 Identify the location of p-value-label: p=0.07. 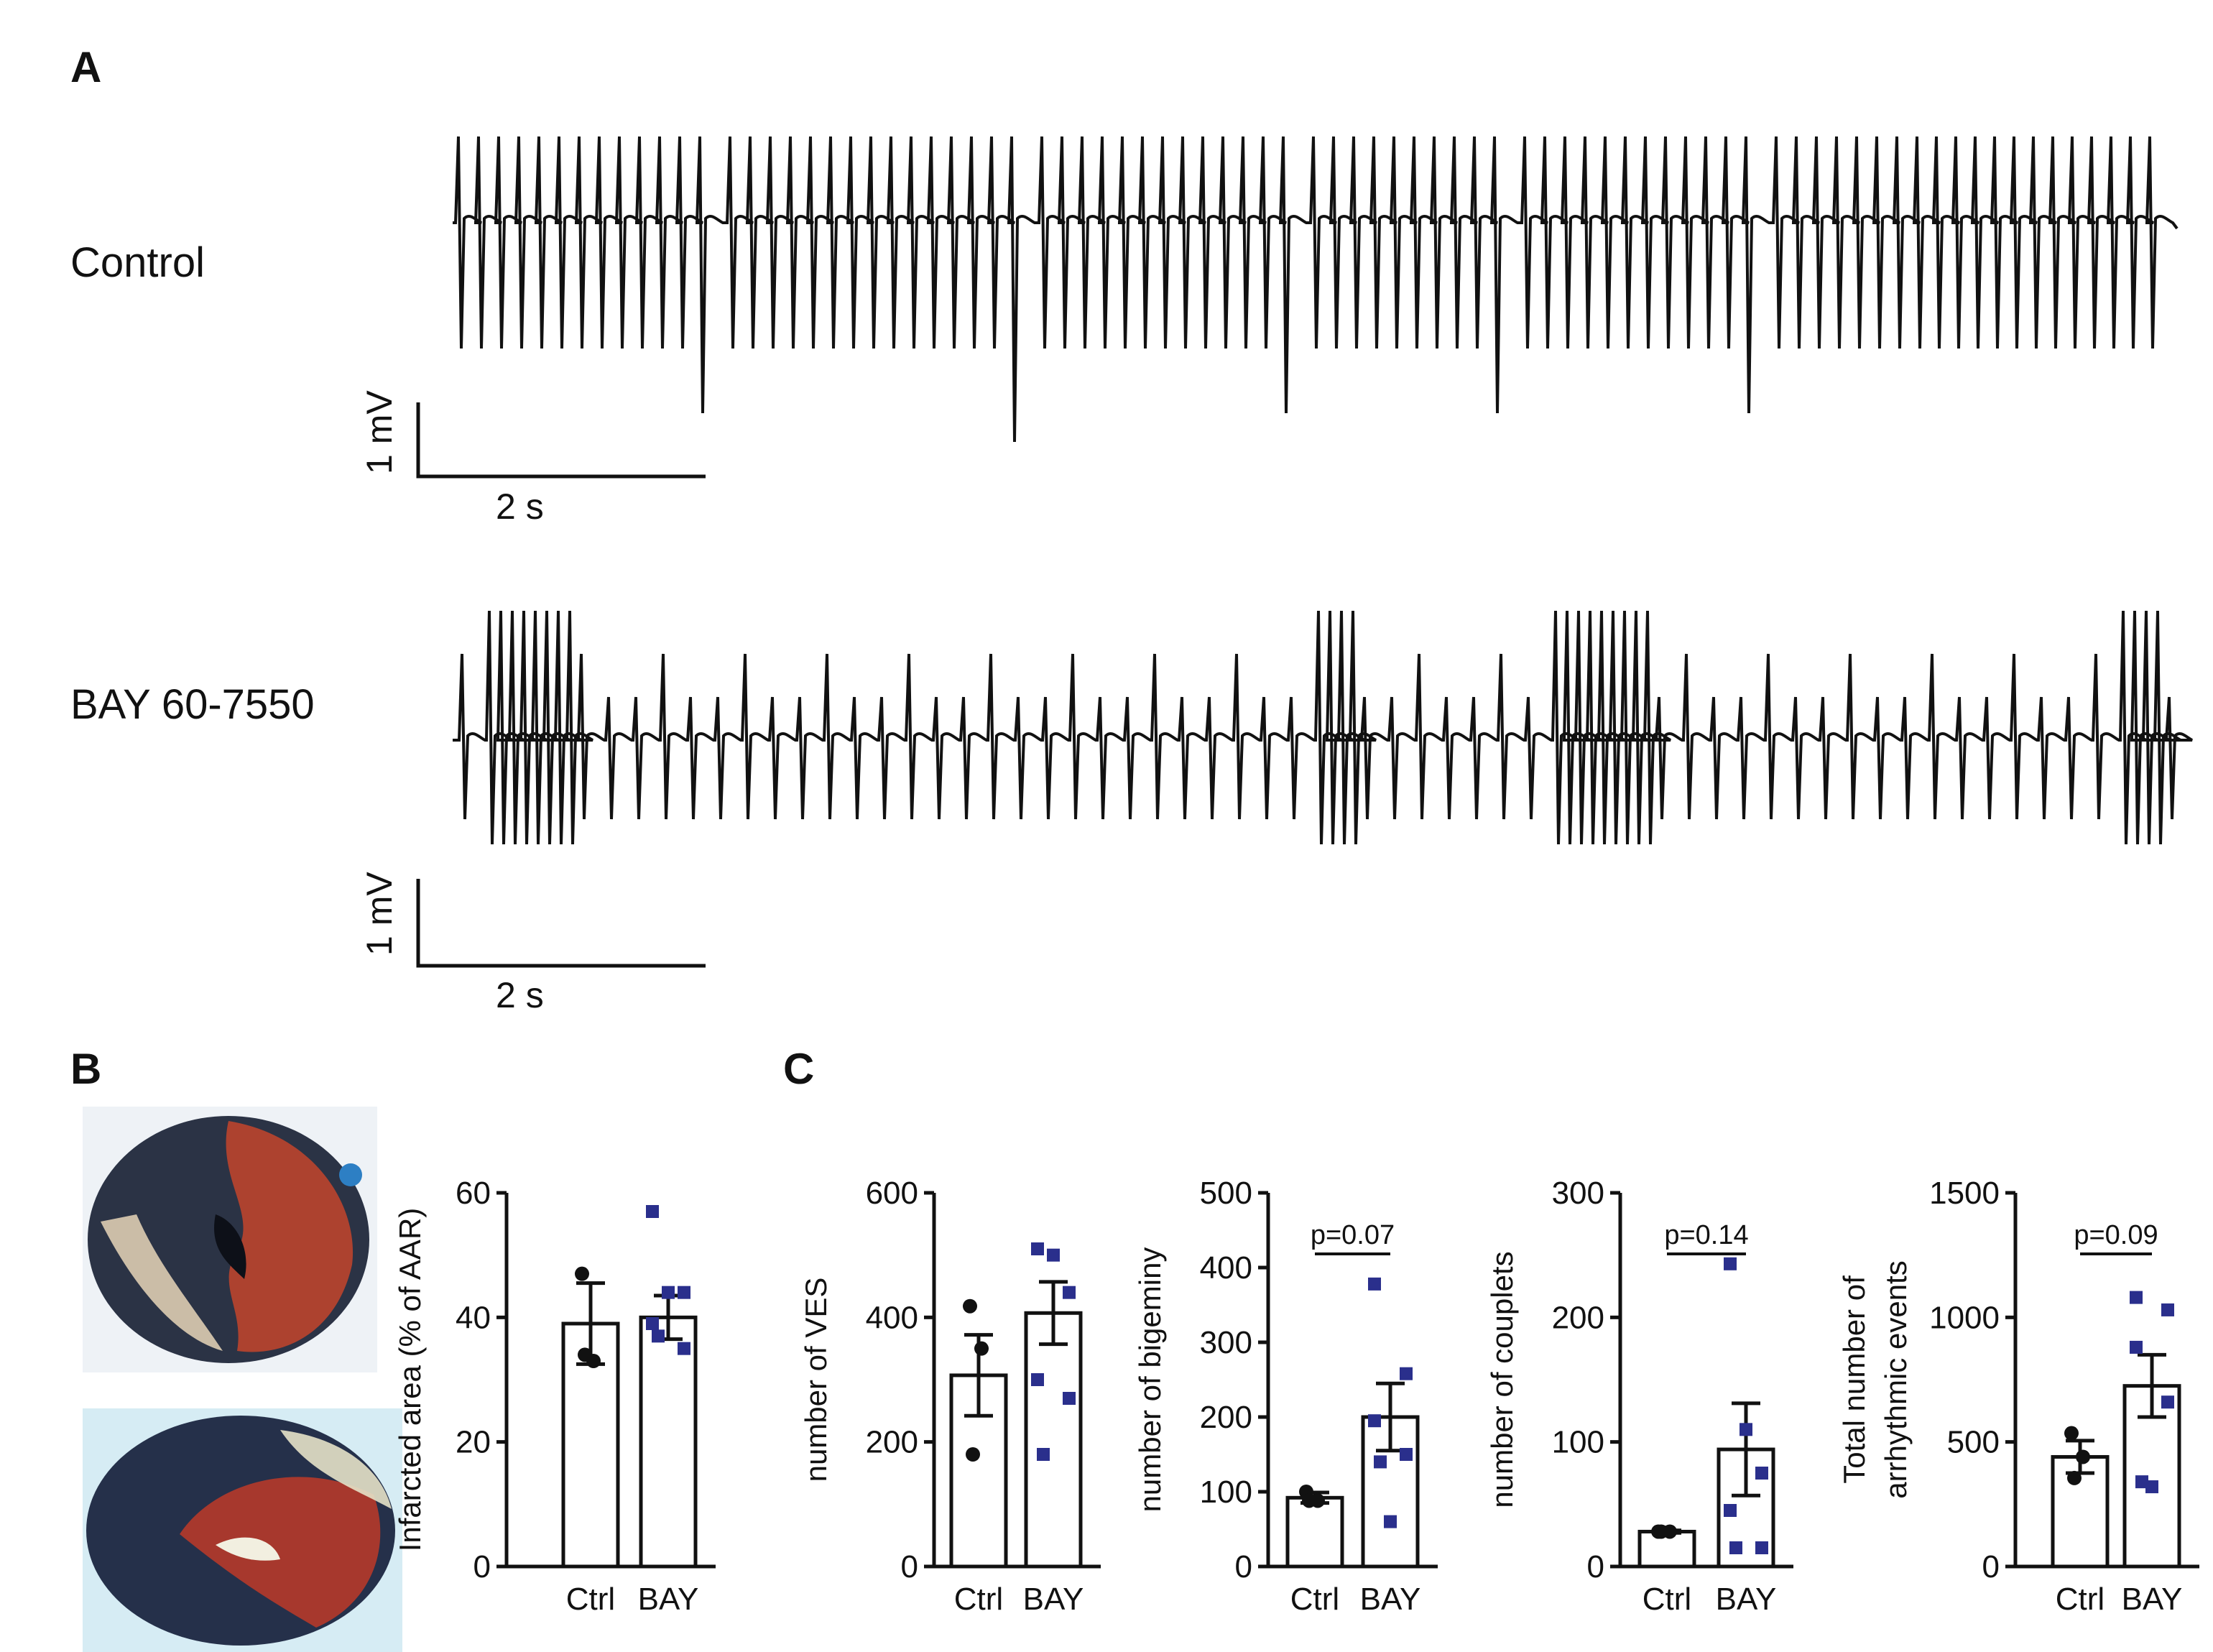
(1353, 1235).